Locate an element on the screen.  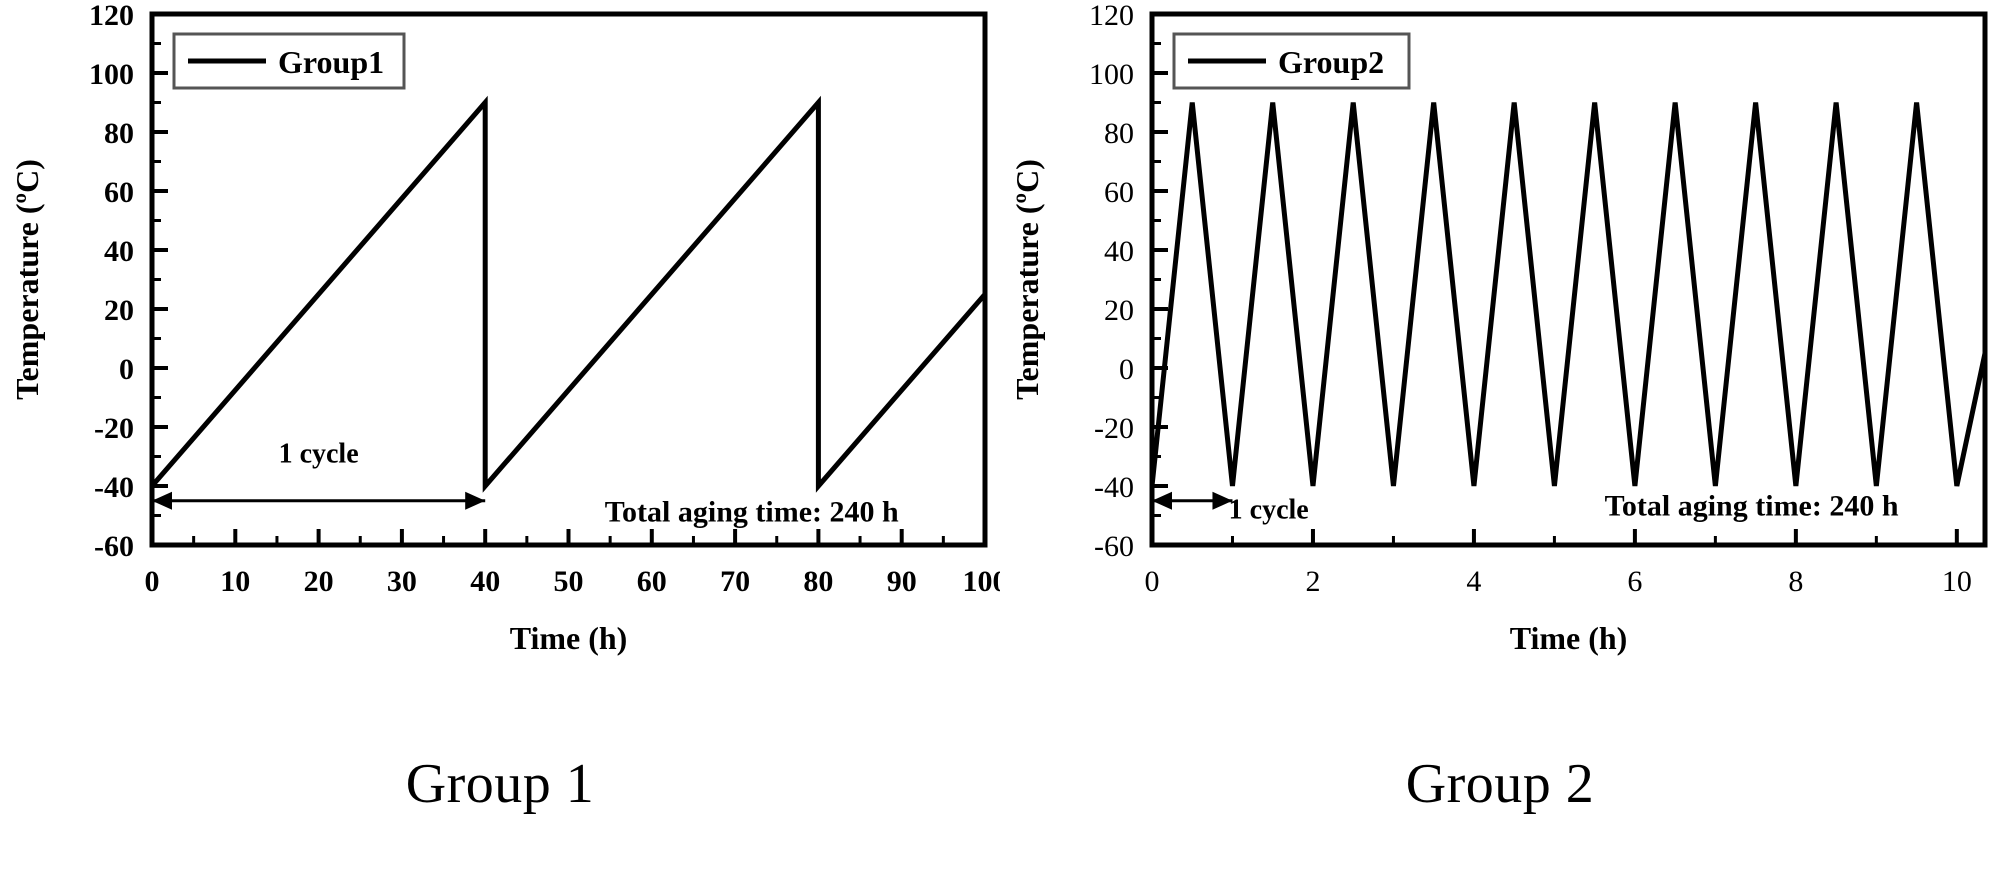
legend-label: Group2 is located at coordinates (1331, 62).